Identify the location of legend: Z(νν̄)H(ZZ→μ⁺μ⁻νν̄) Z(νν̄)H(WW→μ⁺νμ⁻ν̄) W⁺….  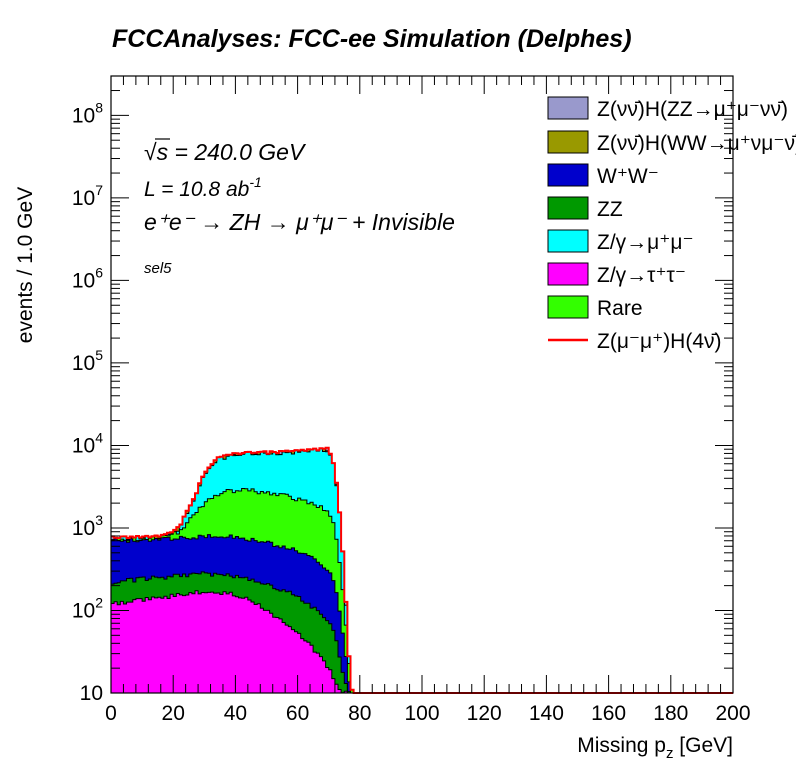
(671, 224).